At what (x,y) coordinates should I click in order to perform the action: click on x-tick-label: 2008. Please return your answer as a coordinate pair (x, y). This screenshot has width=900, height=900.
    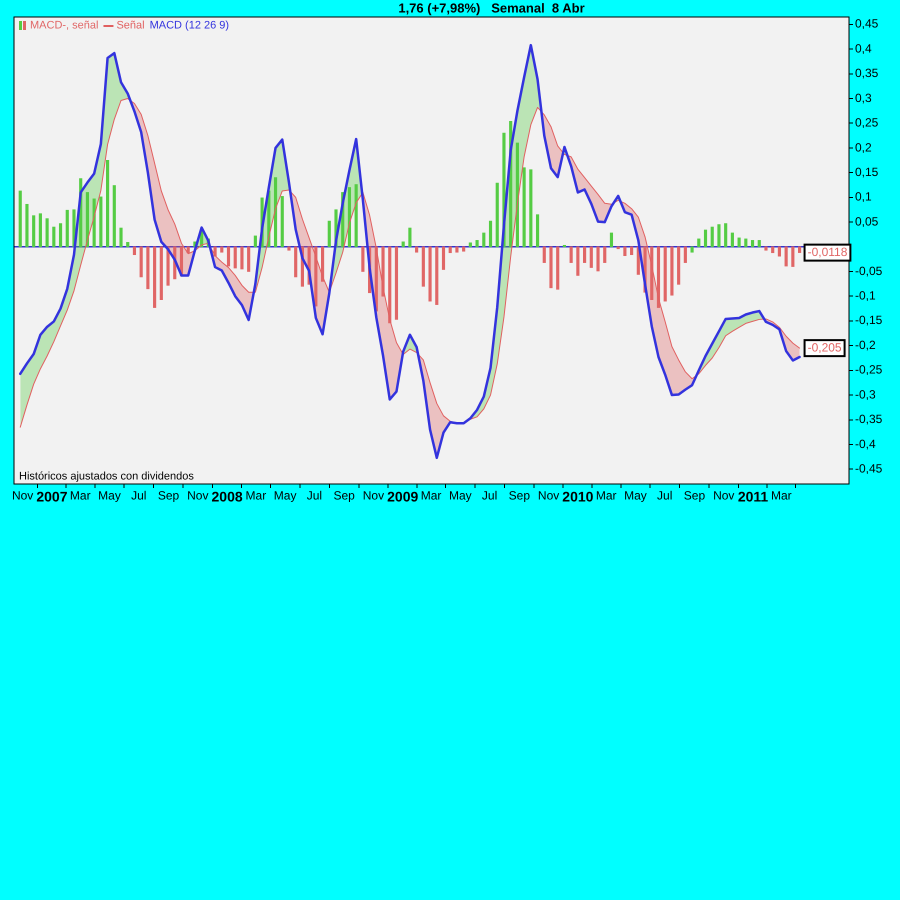
    Looking at the image, I should click on (227, 496).